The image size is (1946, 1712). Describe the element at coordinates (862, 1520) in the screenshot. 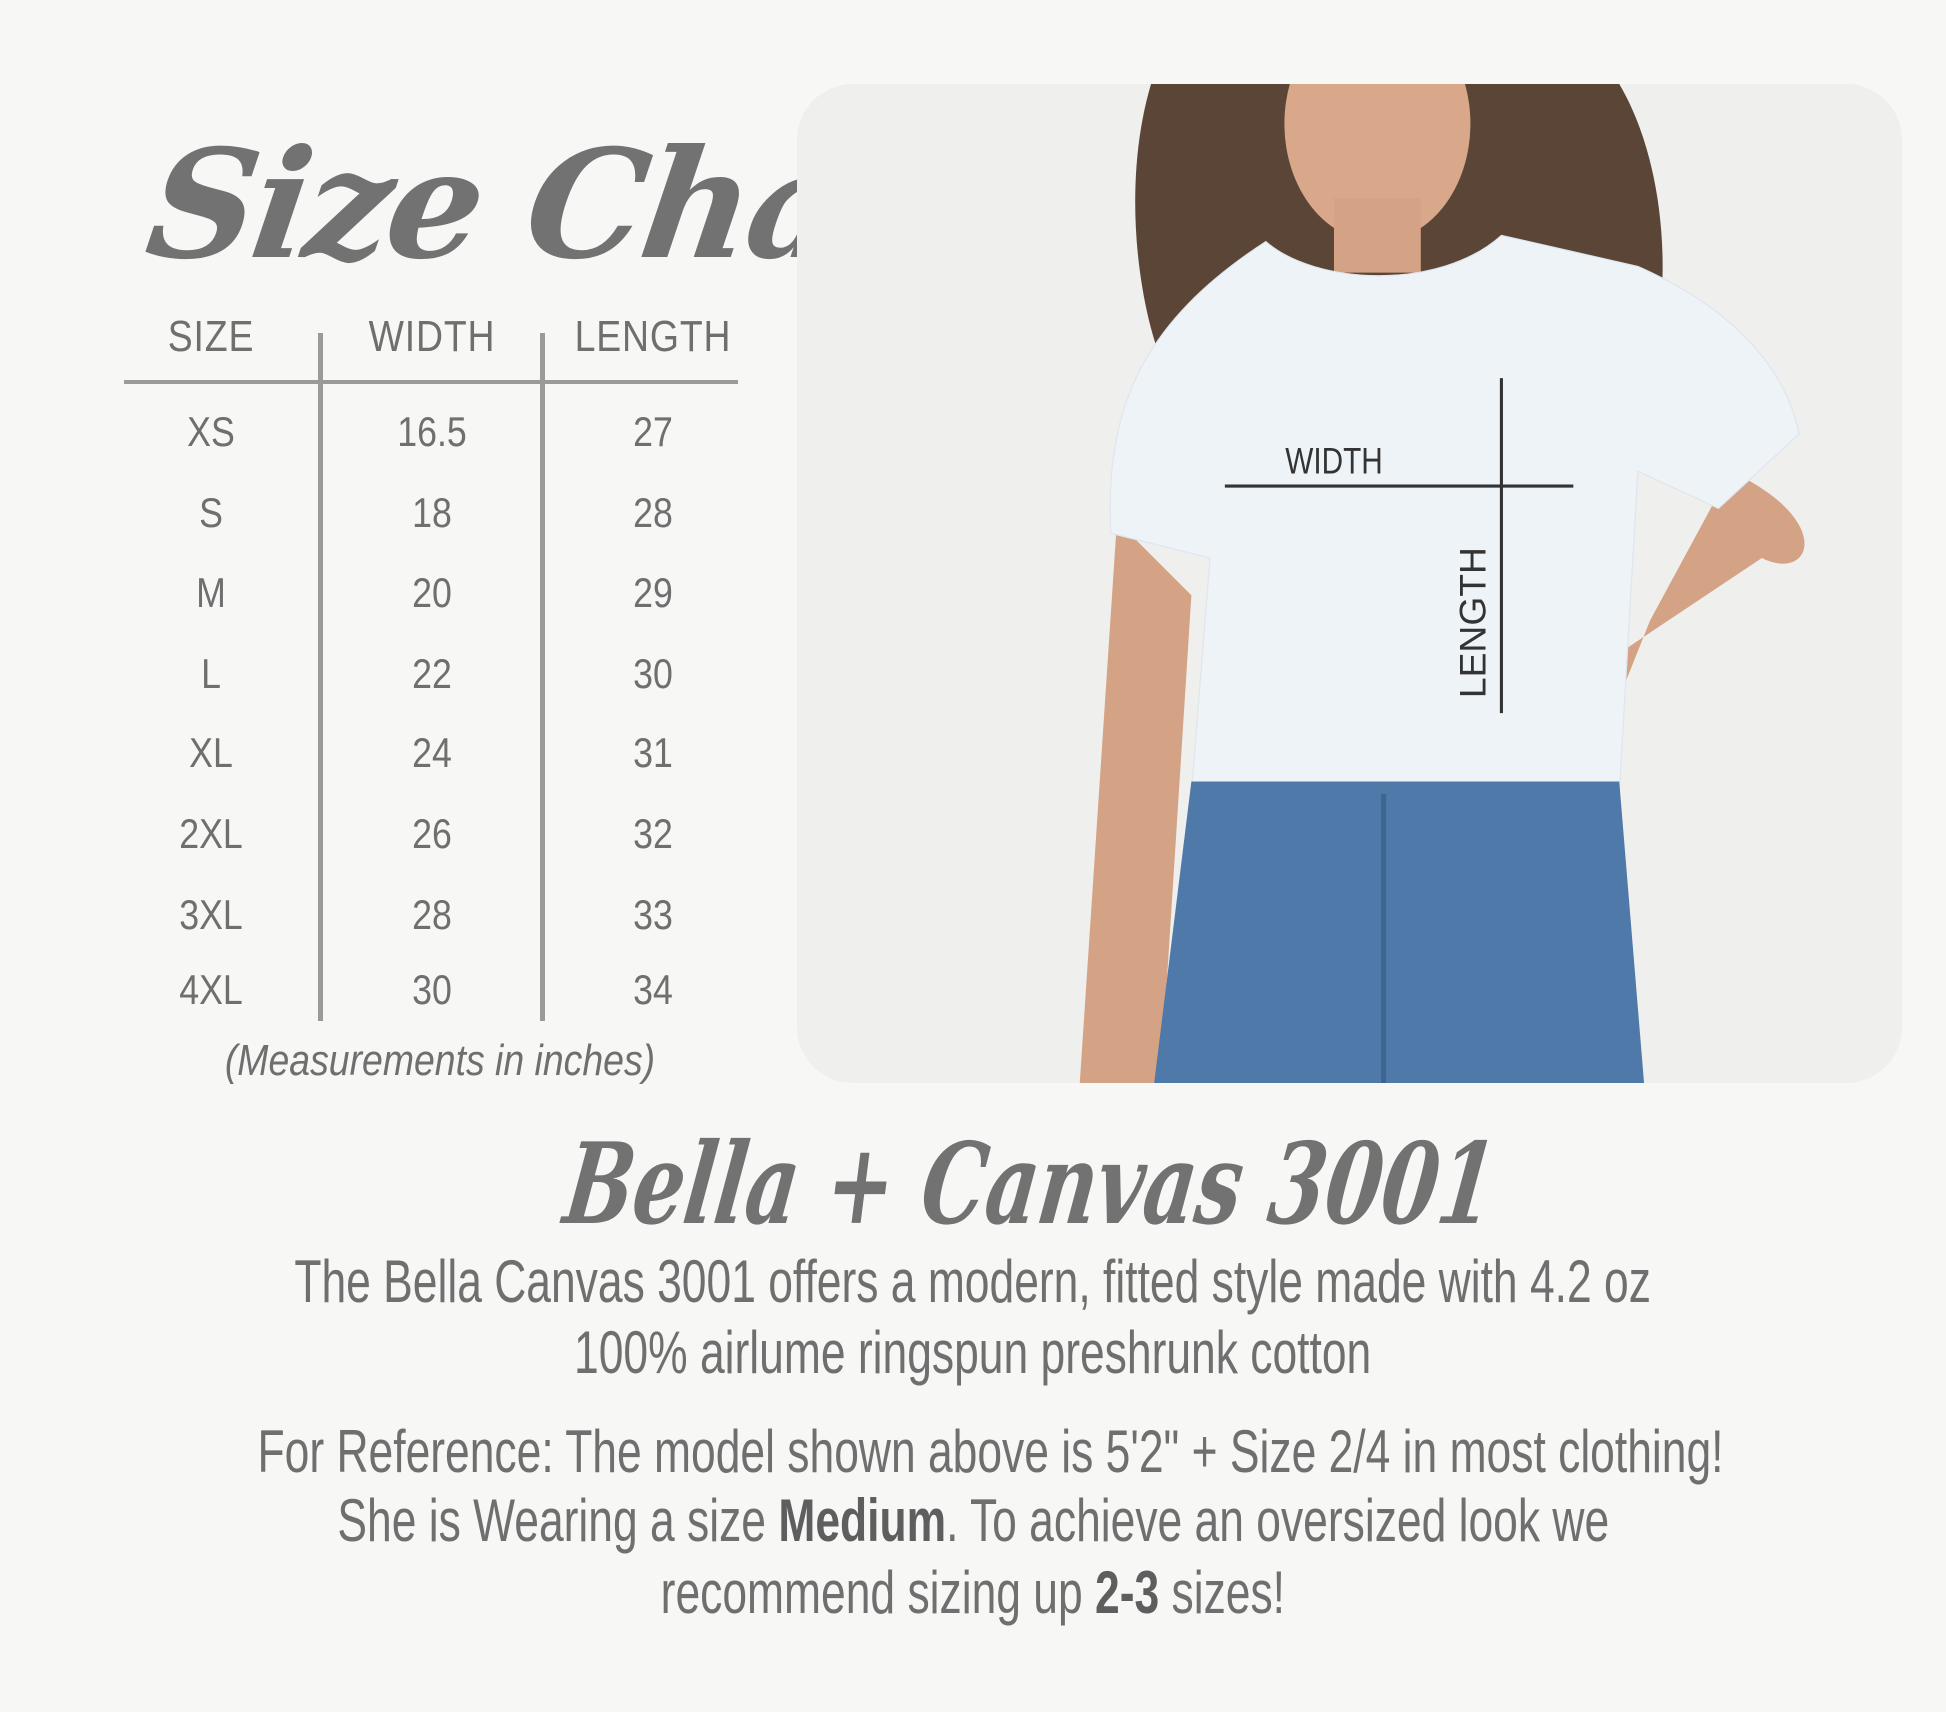

I see `size-highlight: Medium` at that location.